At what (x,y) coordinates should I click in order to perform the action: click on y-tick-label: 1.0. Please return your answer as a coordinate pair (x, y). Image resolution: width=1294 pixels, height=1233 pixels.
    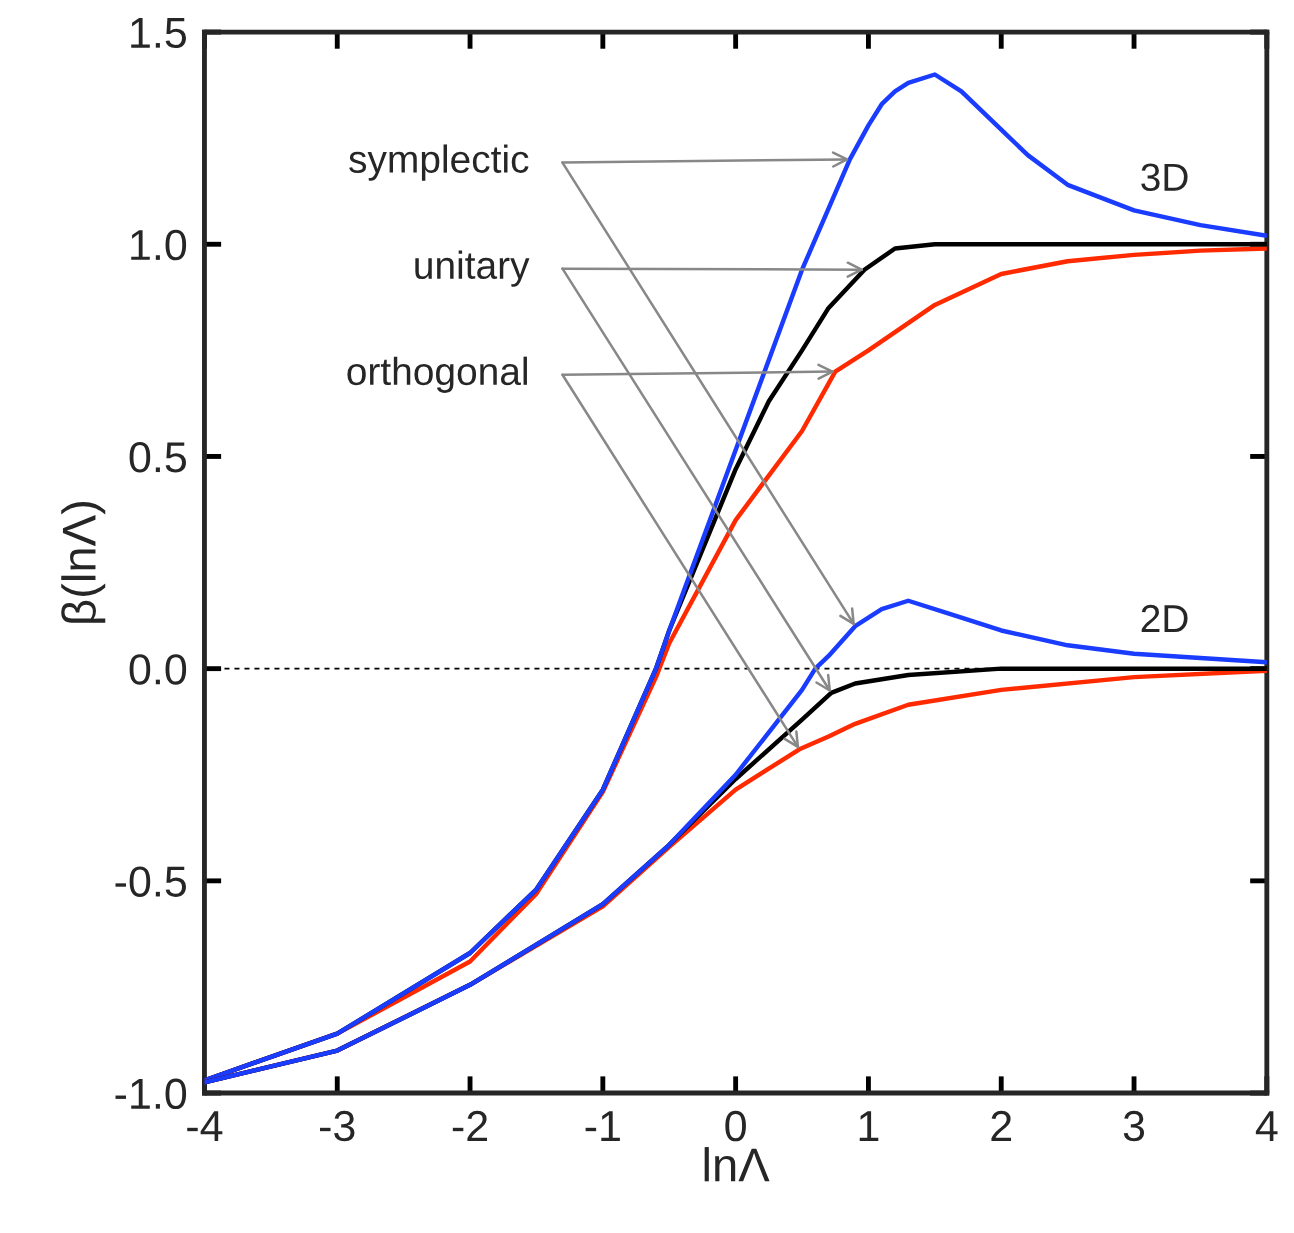
    Looking at the image, I should click on (159, 245).